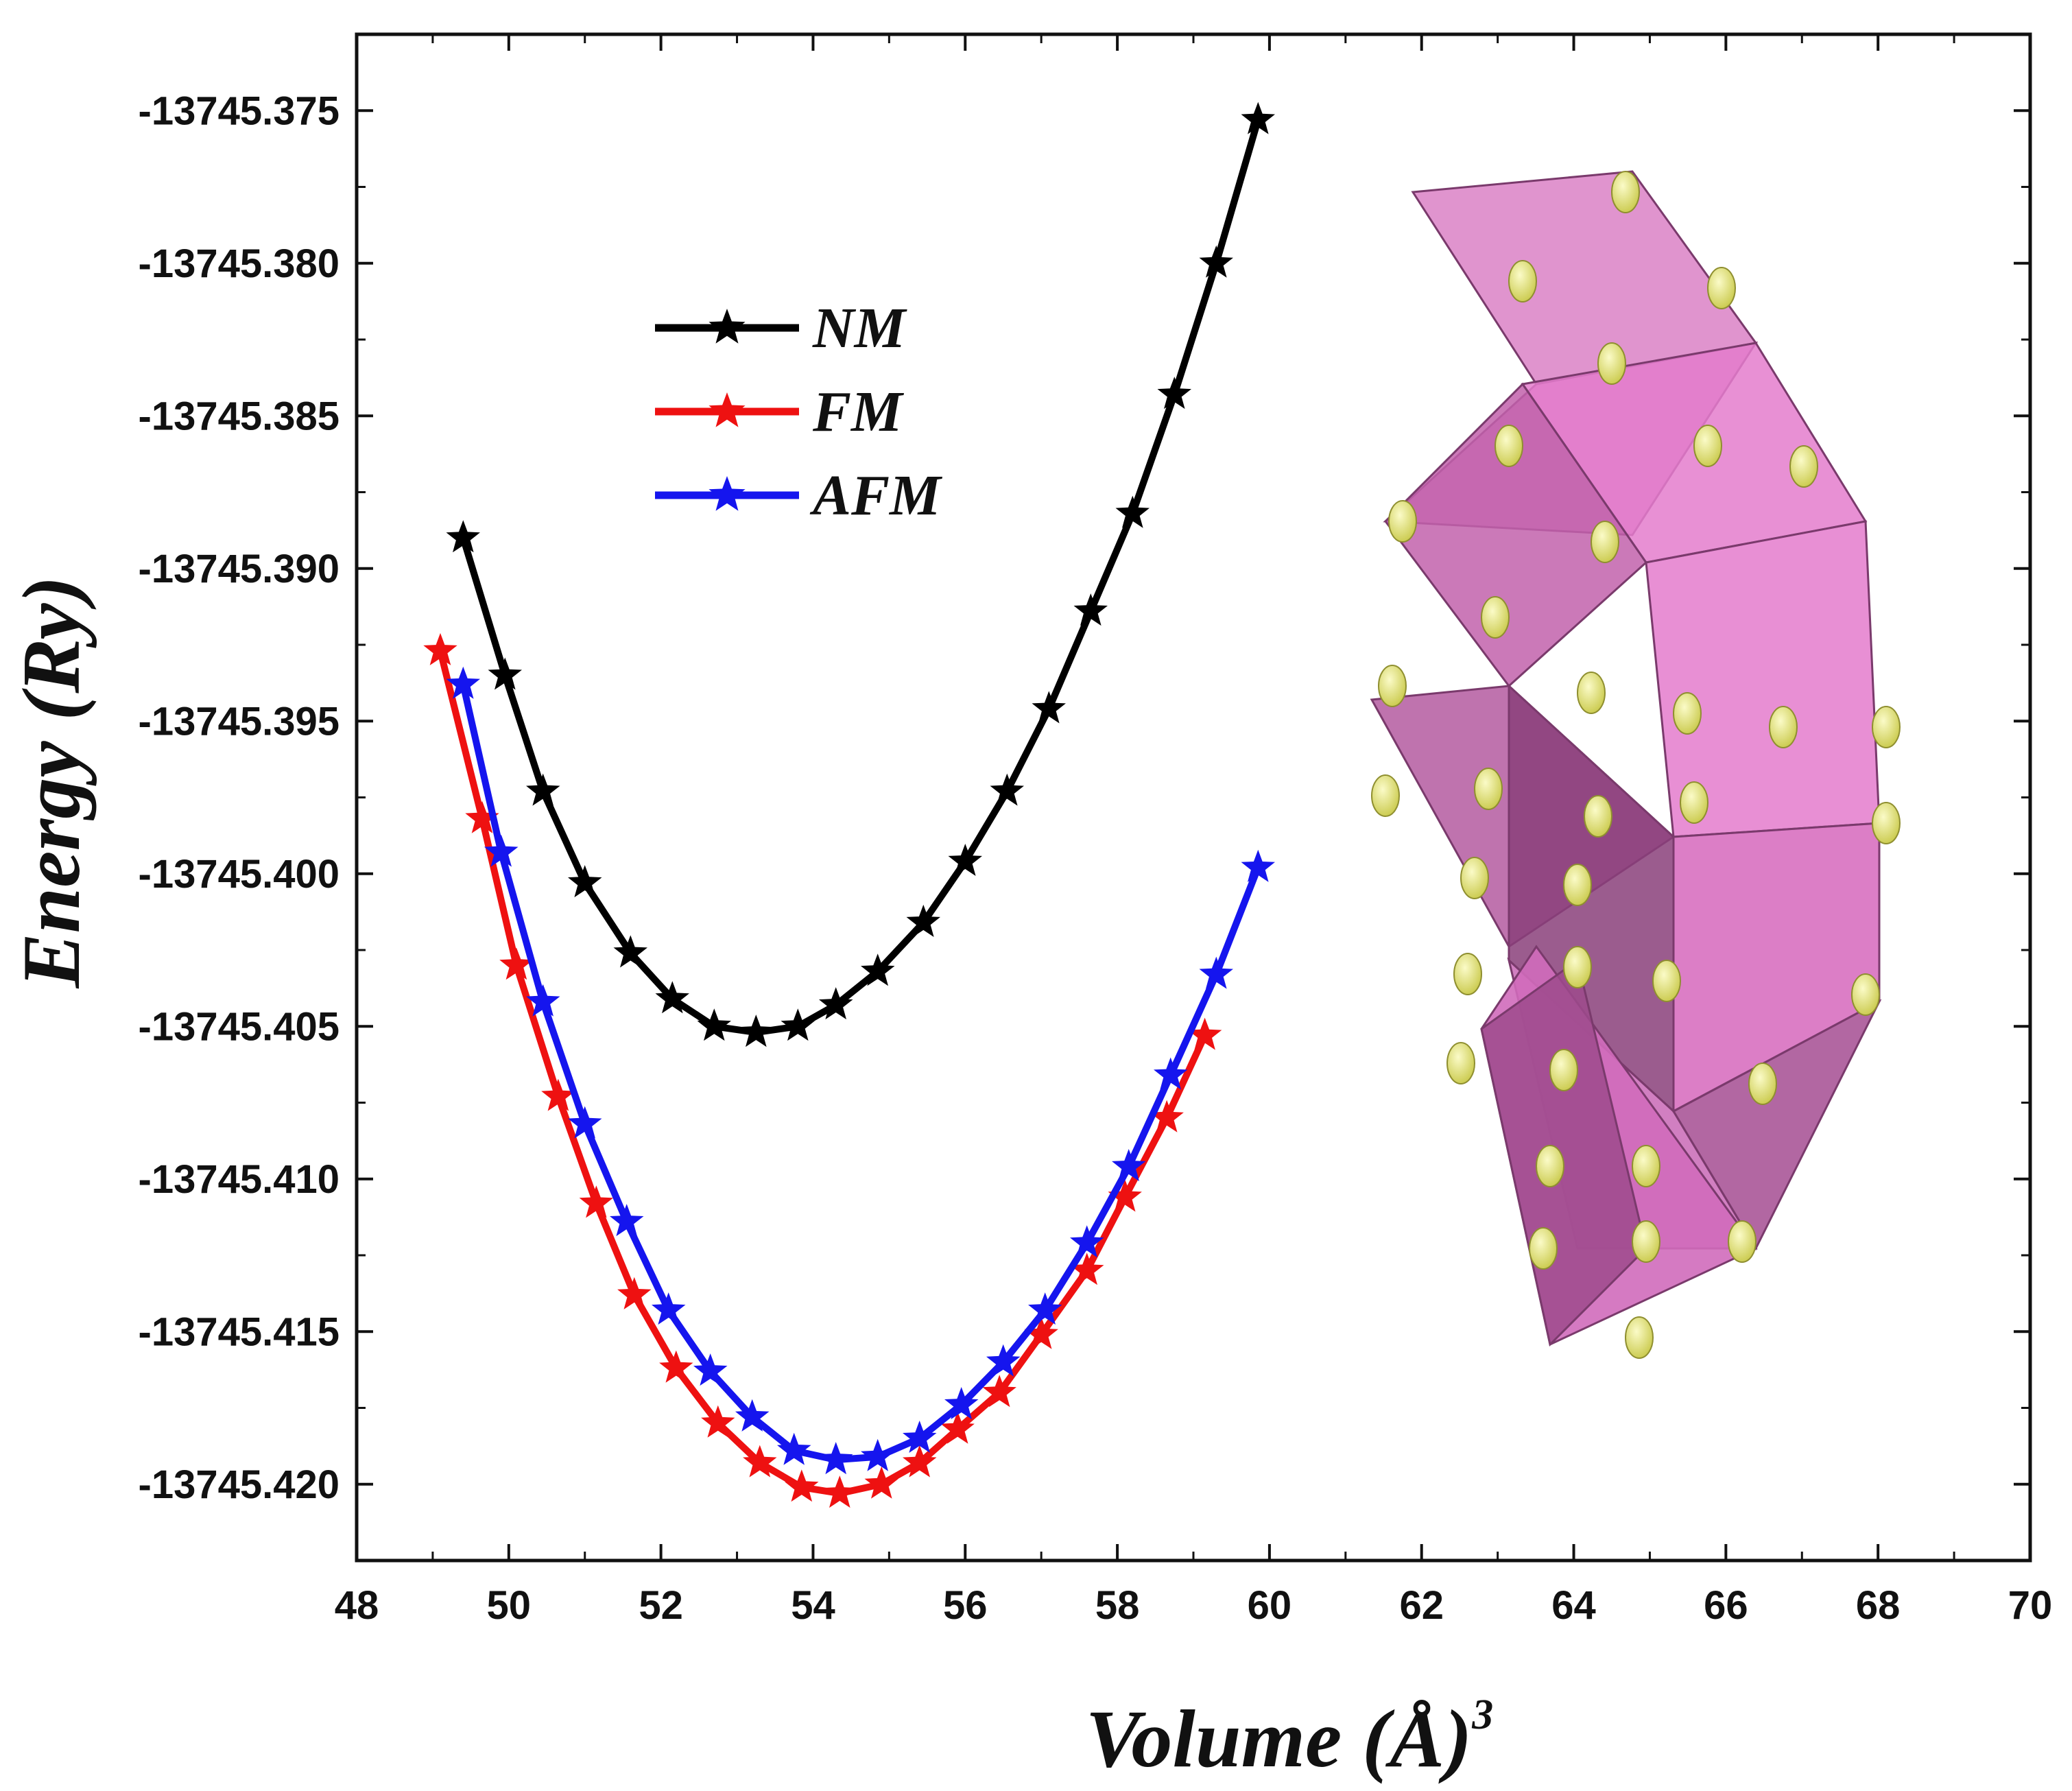 The height and width of the screenshot is (1791, 2072). What do you see at coordinates (1482, 1715) in the screenshot?
I see `x-axis-title-superscript: 3` at bounding box center [1482, 1715].